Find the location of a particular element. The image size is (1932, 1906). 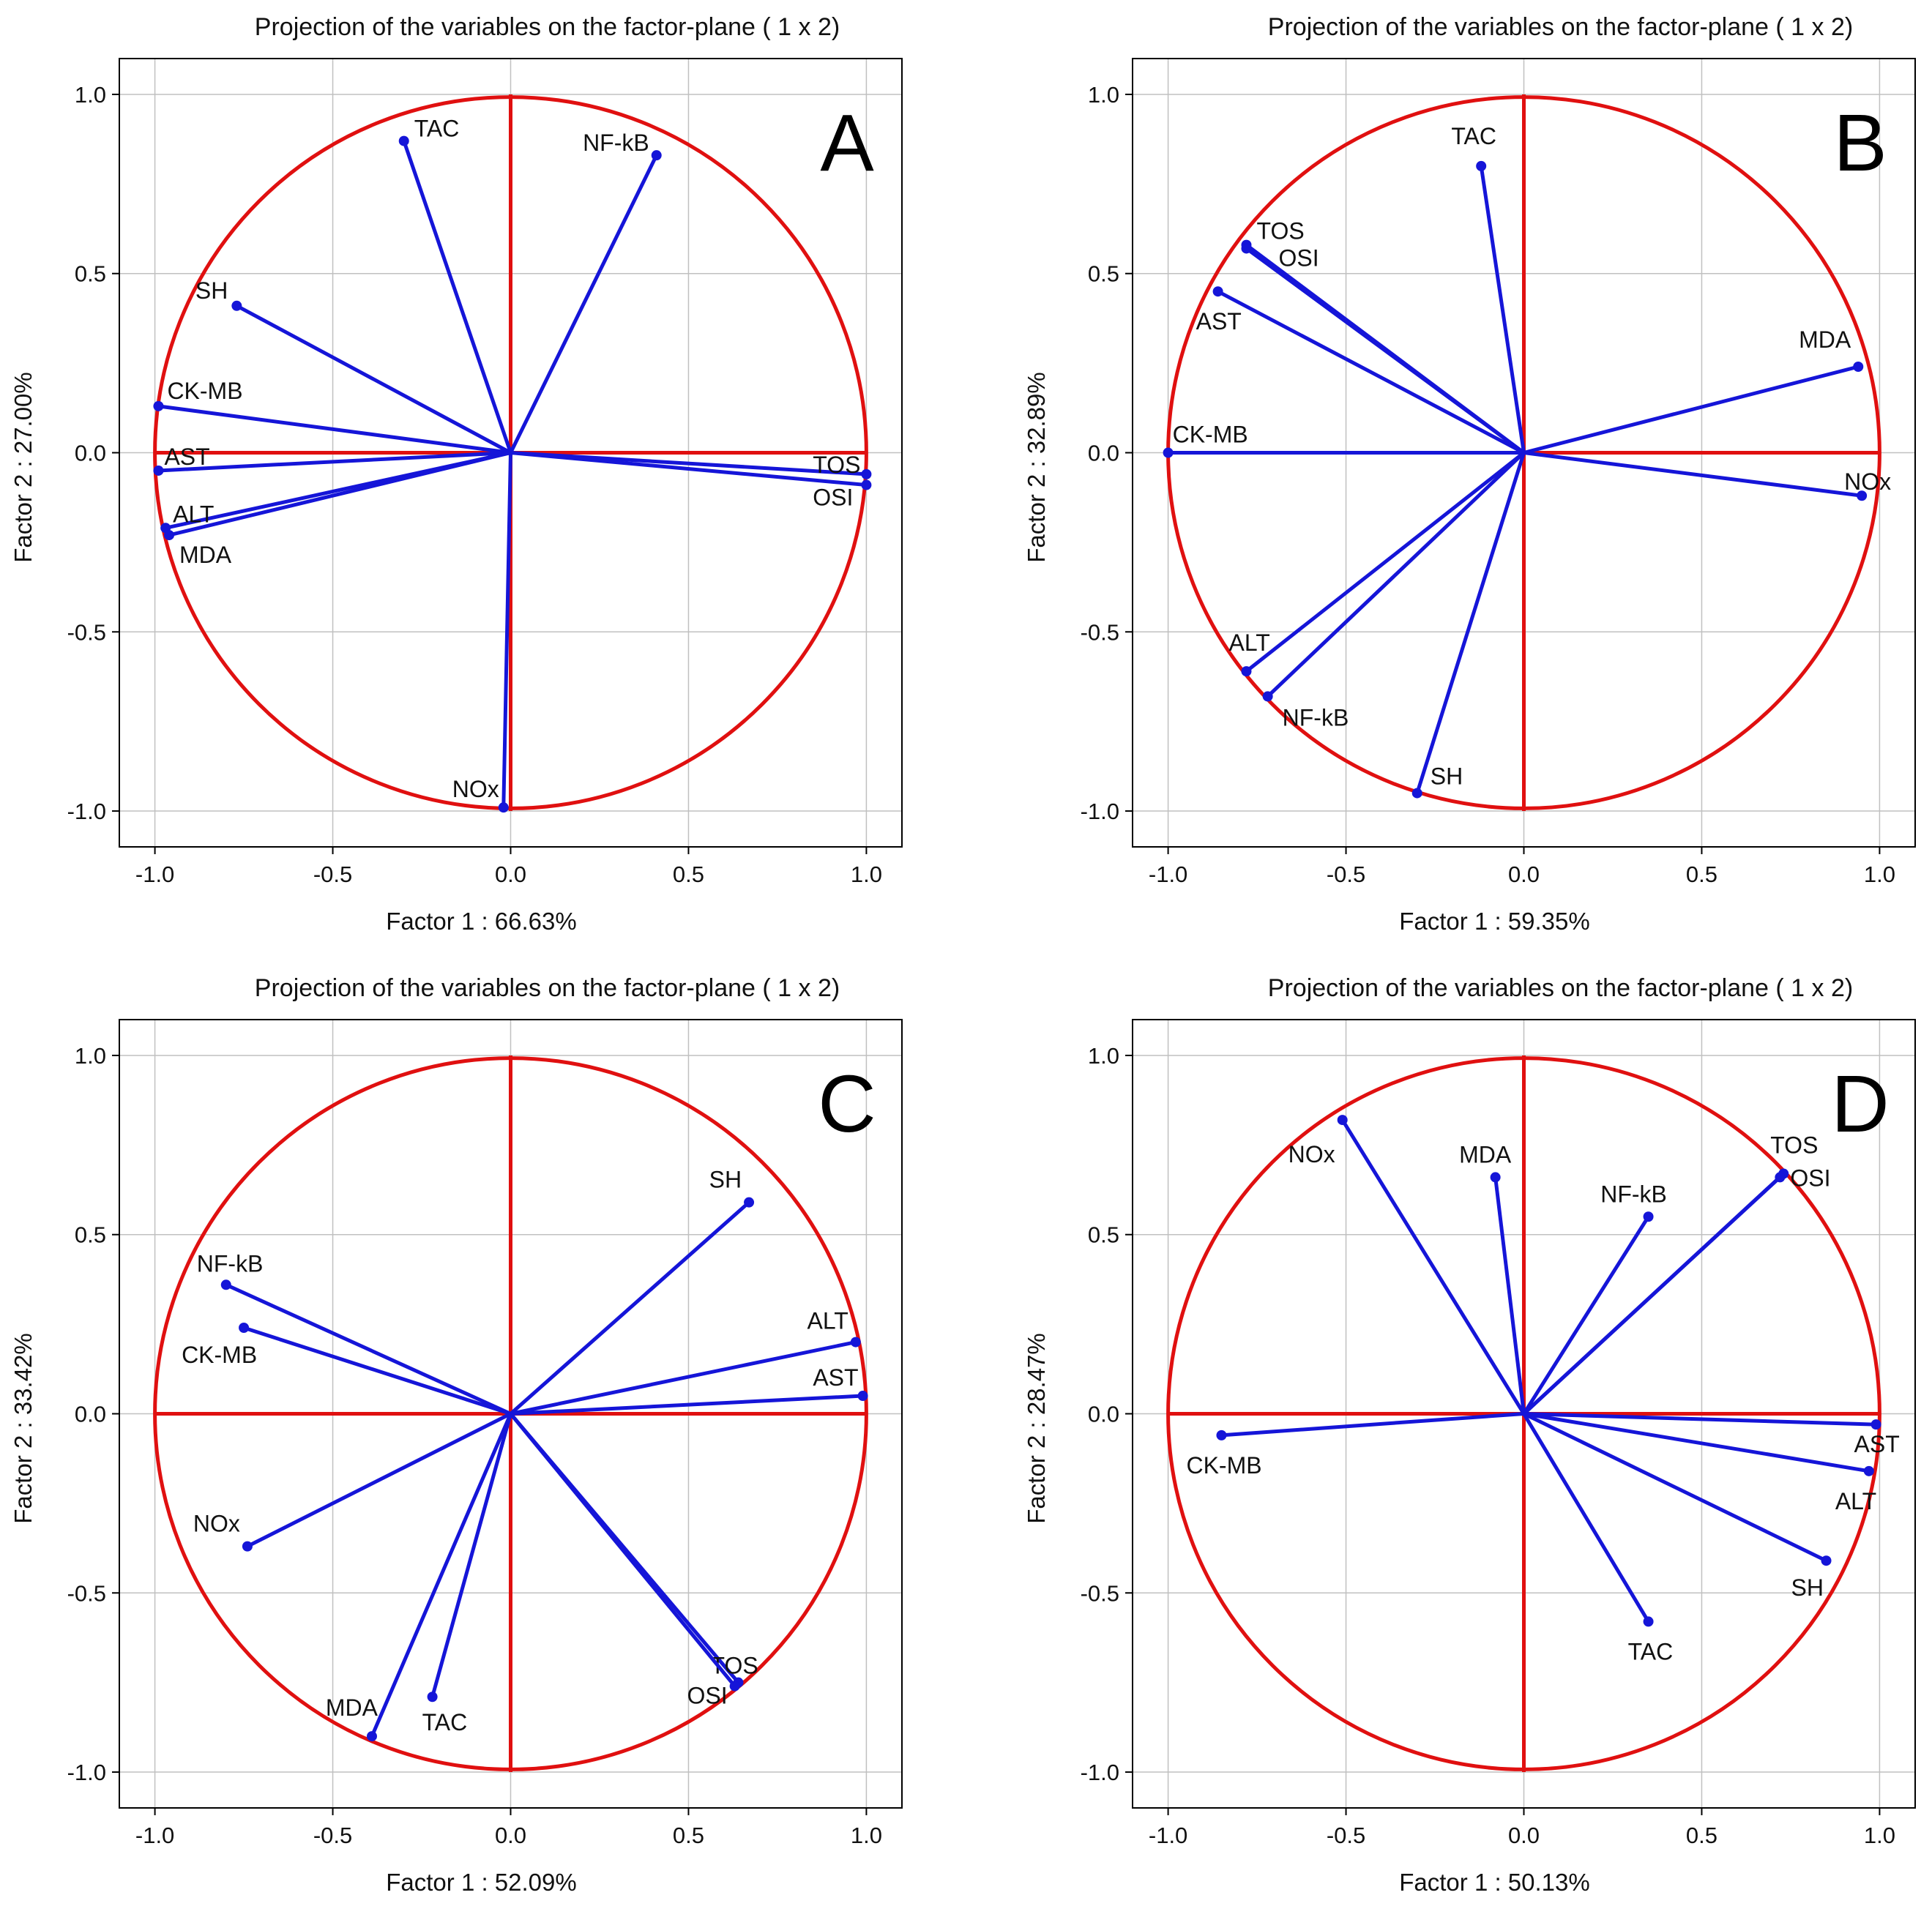

y-axis-label: Factor 2 : 33.42% is located at coordinates (24, 1428).